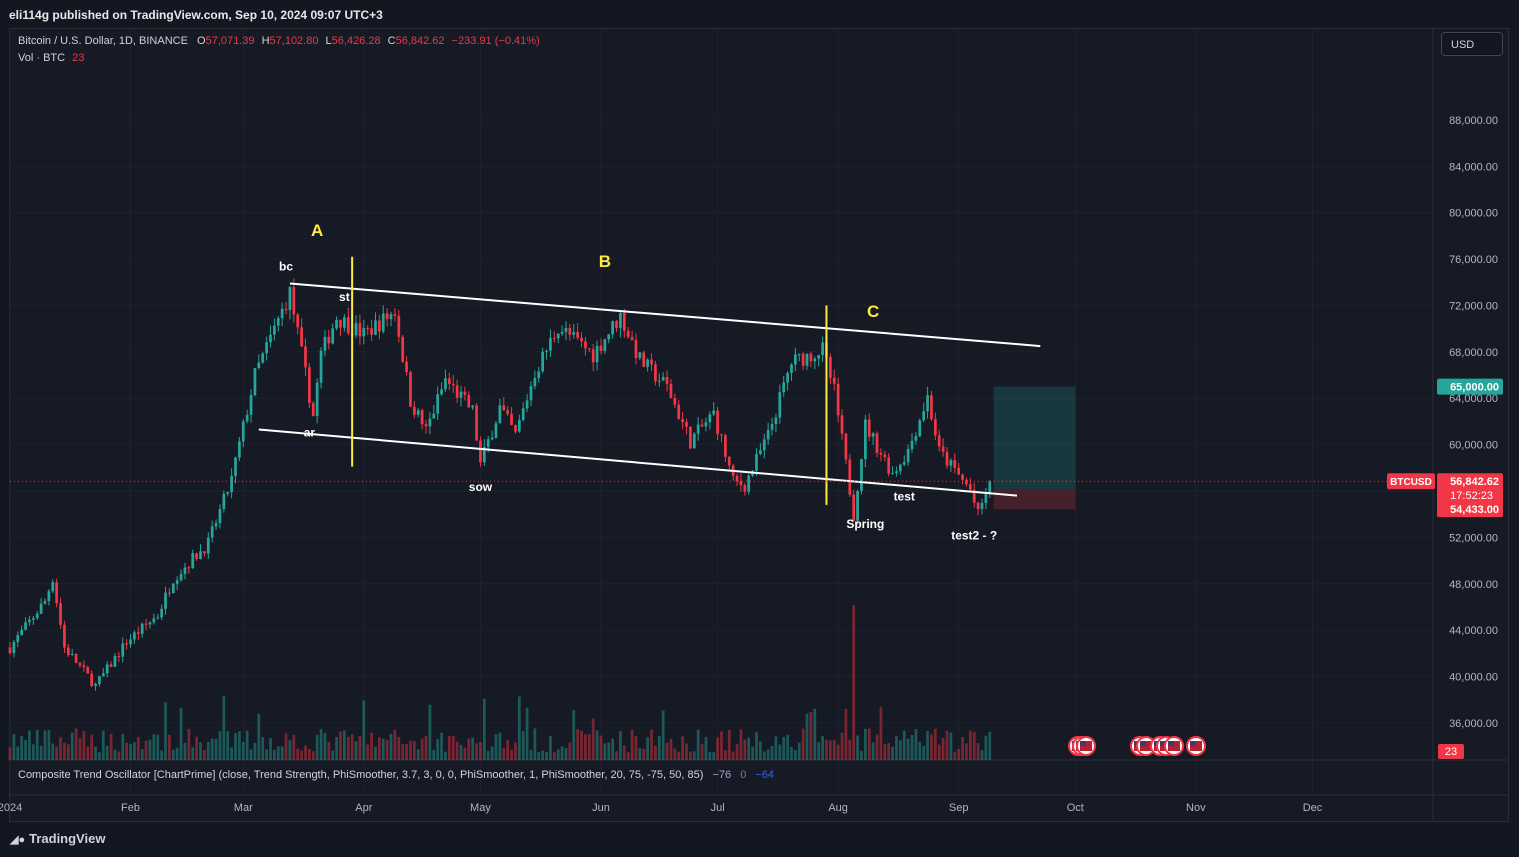 The width and height of the screenshot is (1519, 857). Describe the element at coordinates (1472, 44) in the screenshot. I see `currency-button: USD` at that location.